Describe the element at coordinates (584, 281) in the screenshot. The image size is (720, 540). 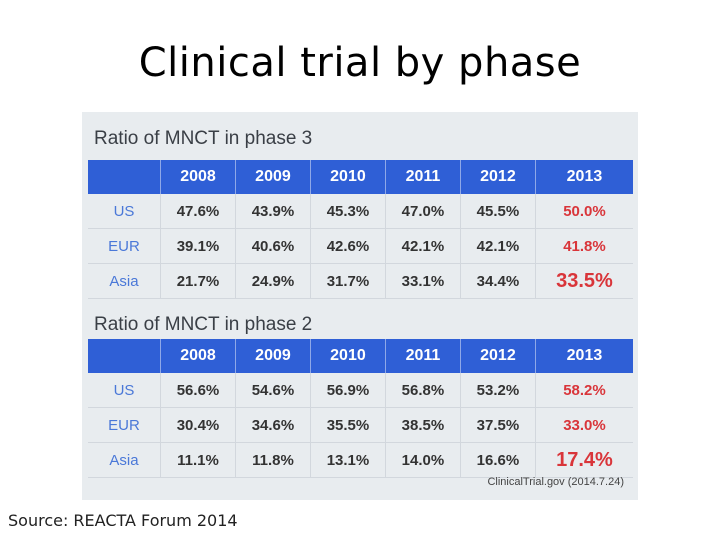
I see `table-cell-highlight: 33.5%` at that location.